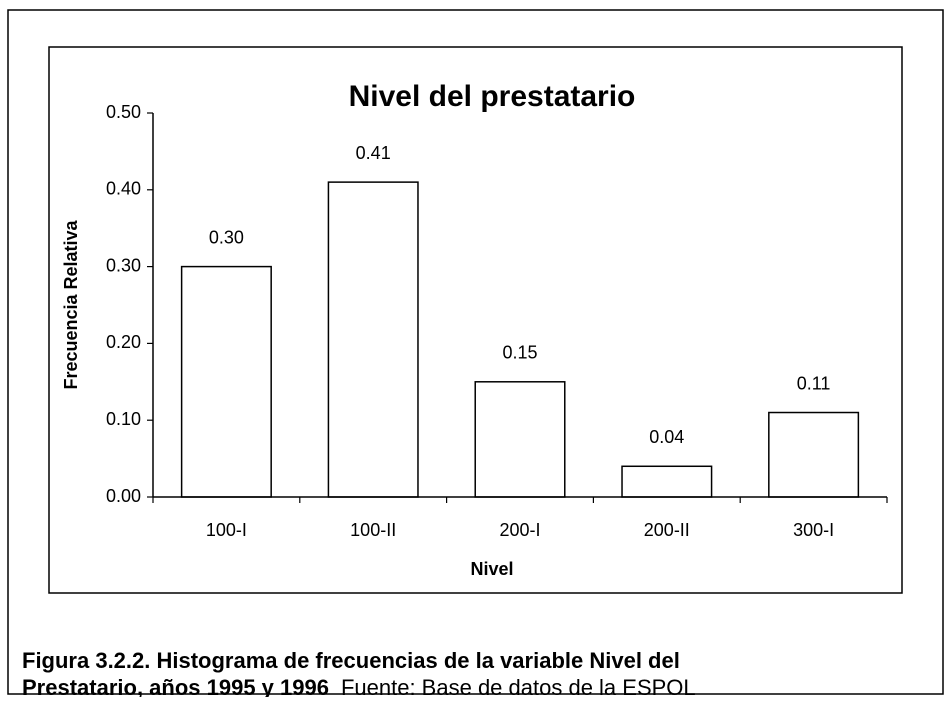 The width and height of the screenshot is (951, 702). Describe the element at coordinates (123, 112) in the screenshot. I see `y-tick-label: 0.50` at that location.